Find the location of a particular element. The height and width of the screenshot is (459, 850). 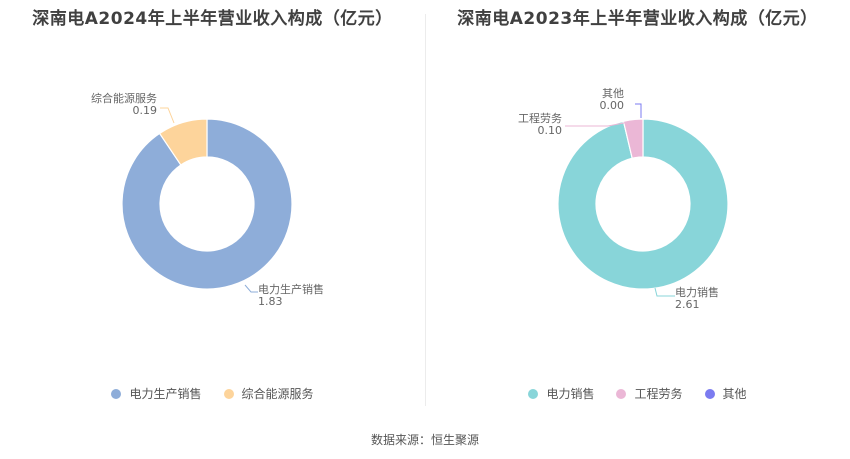

legend-item: 工程劳务 is located at coordinates (649, 393).